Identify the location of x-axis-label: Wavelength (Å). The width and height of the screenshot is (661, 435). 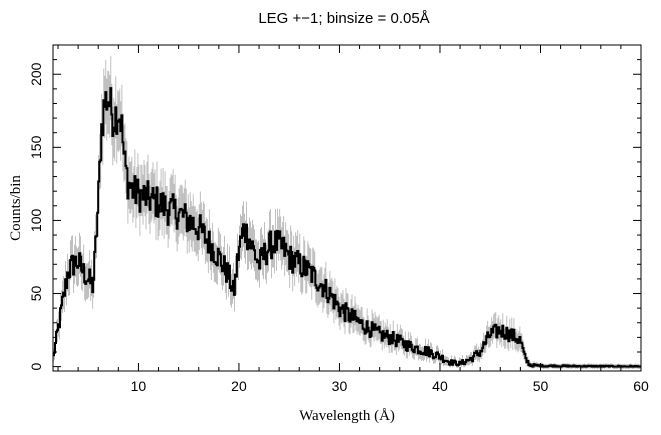
(347, 416).